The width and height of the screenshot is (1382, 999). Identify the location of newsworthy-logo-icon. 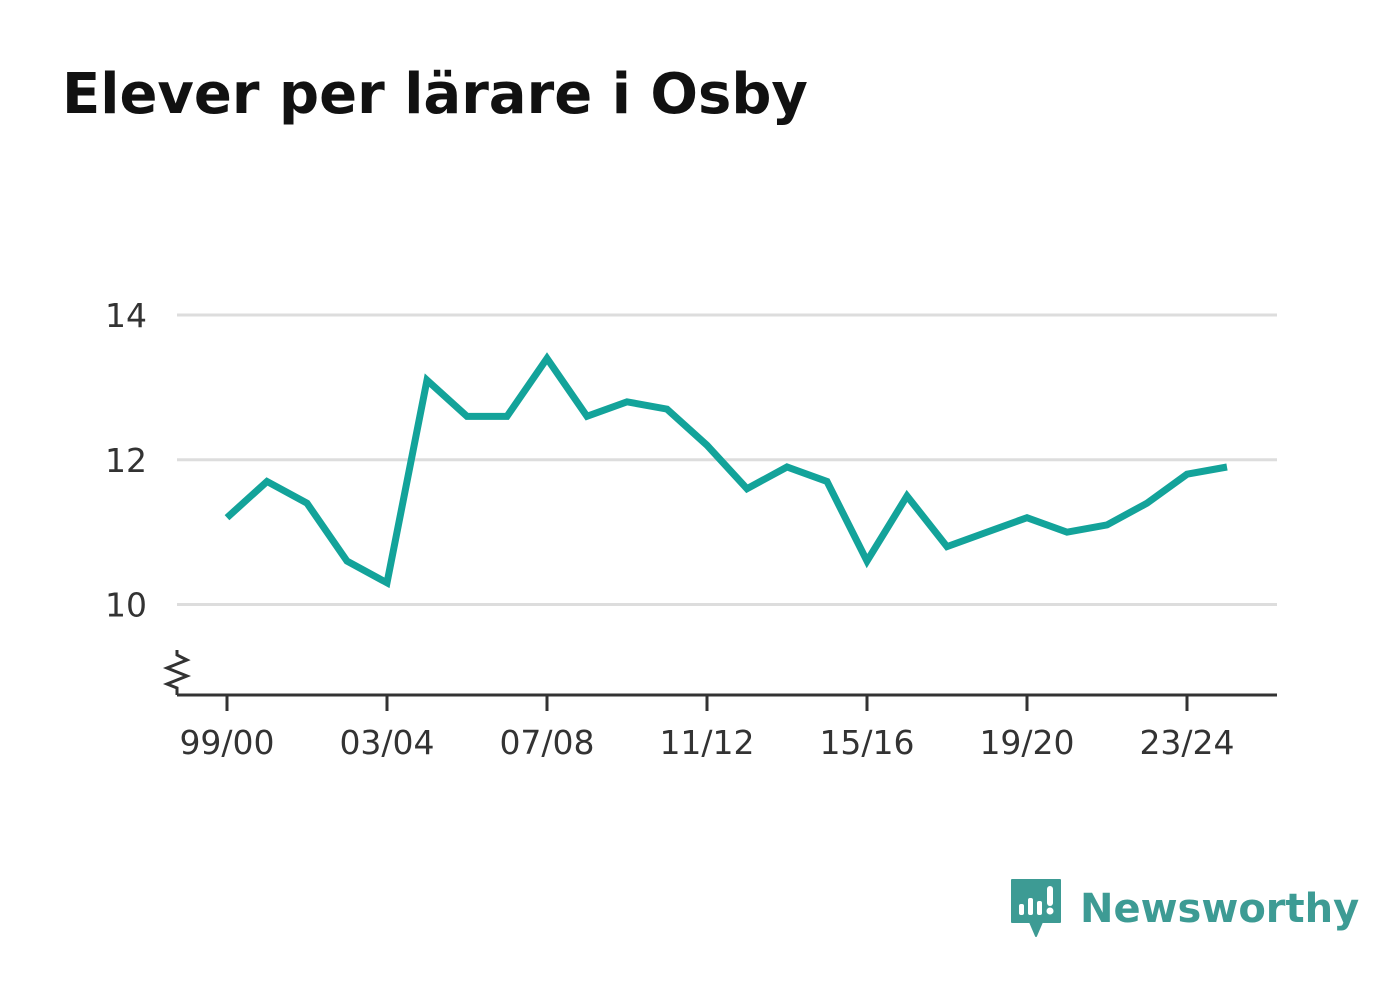
(1036, 908).